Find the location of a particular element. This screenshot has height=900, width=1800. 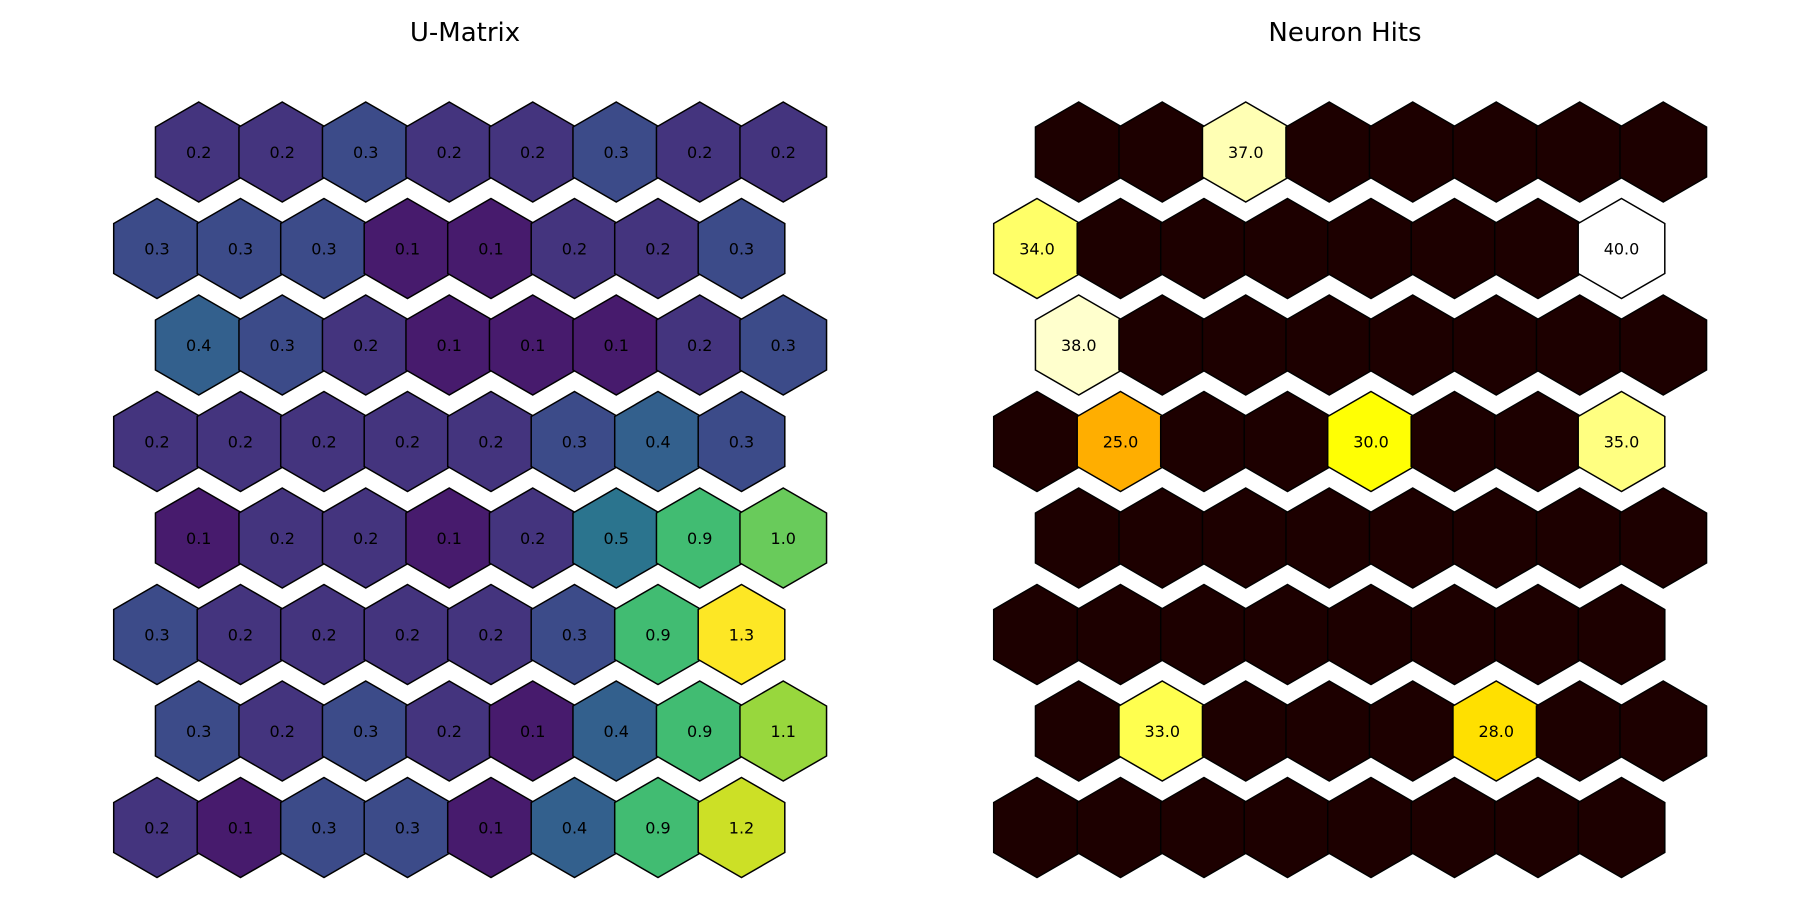

umatrix-label-r5-c4: 0.2 is located at coordinates (490, 635).